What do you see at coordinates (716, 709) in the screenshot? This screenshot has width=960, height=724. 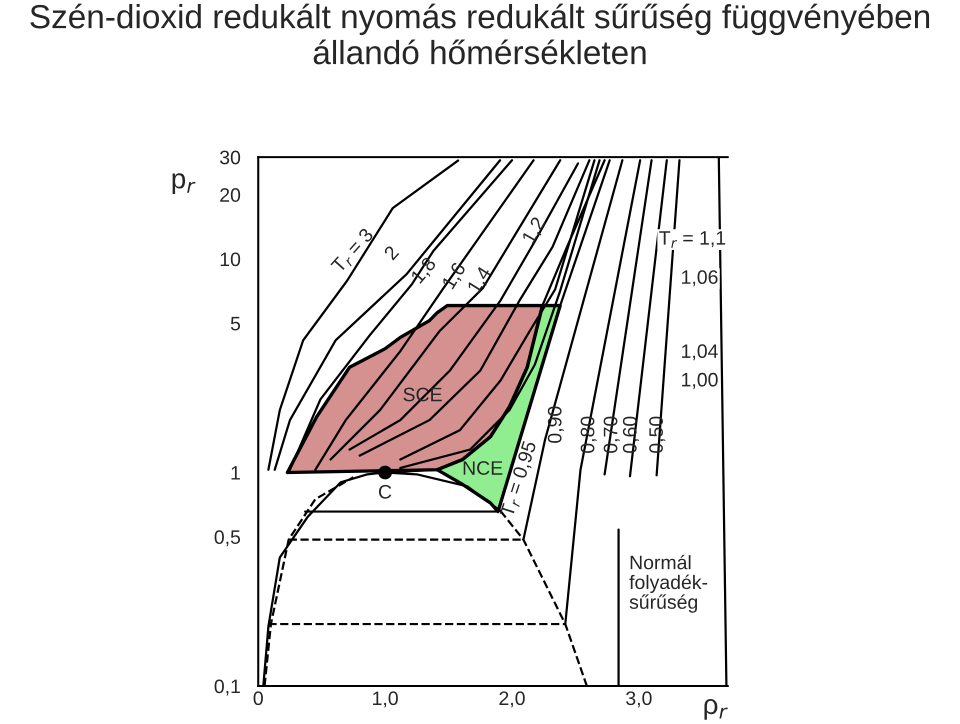 I see `x-axis-title: ρ$_{r}$` at bounding box center [716, 709].